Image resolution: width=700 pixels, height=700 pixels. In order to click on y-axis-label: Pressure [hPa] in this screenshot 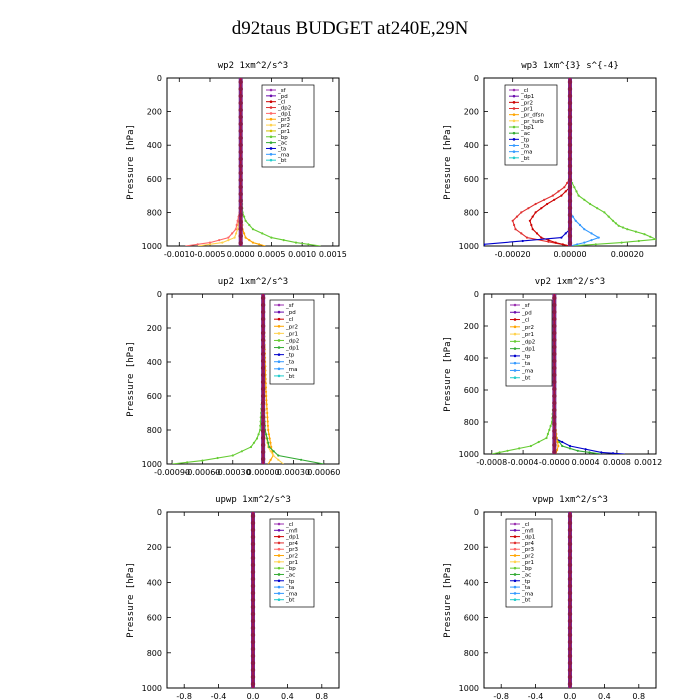, I will do `click(131, 162)`.